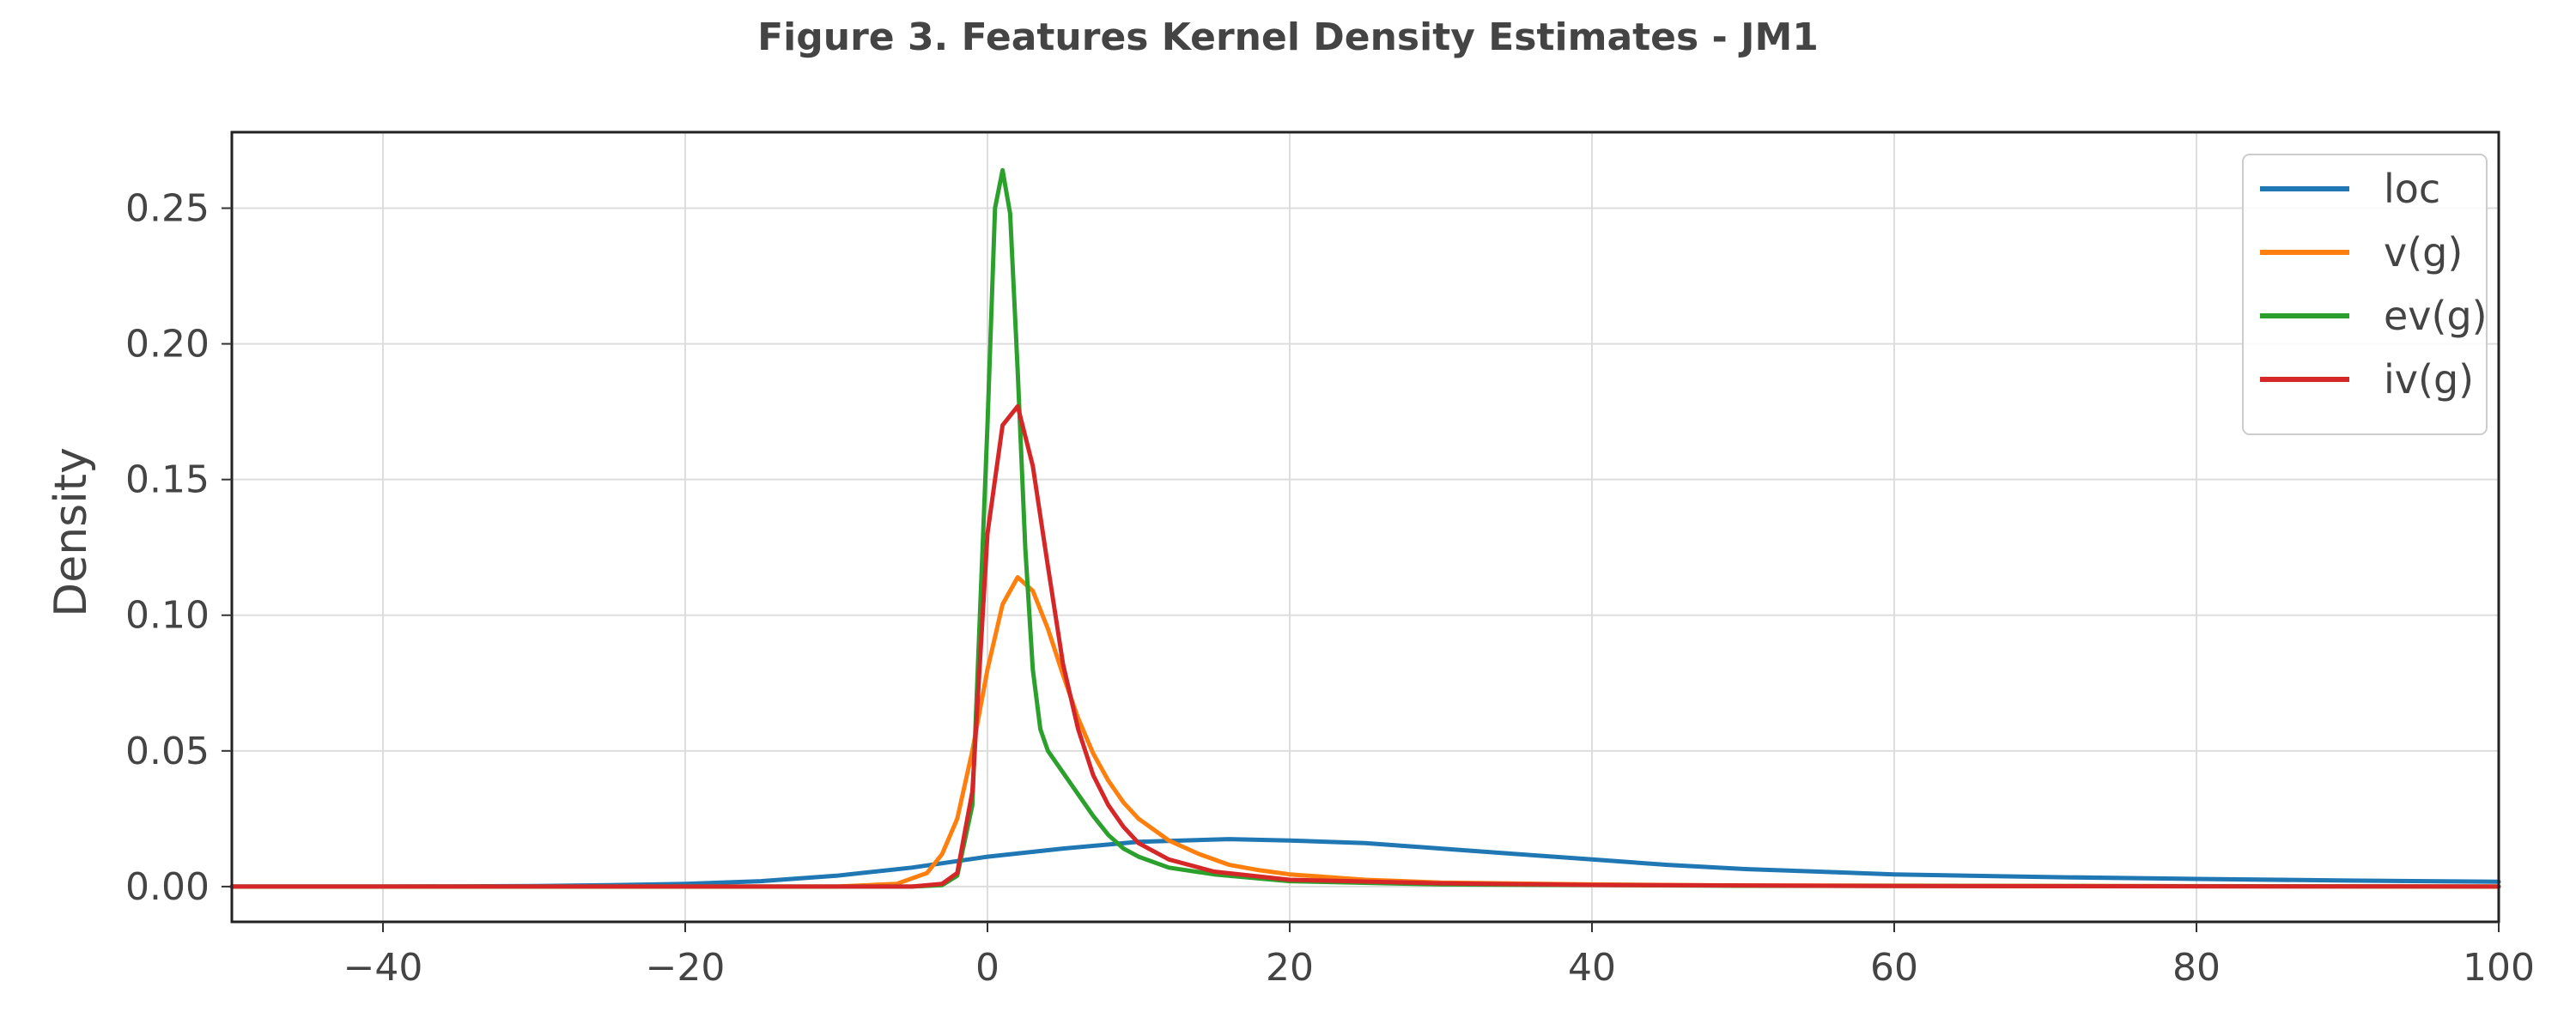  What do you see at coordinates (167, 209) in the screenshot?
I see `y-tick-label: 0.25` at bounding box center [167, 209].